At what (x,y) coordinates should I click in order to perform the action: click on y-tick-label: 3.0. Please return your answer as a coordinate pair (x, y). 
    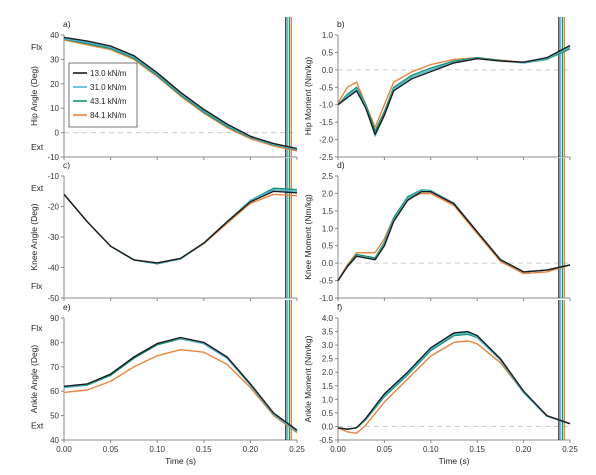
    Looking at the image, I should click on (328, 345).